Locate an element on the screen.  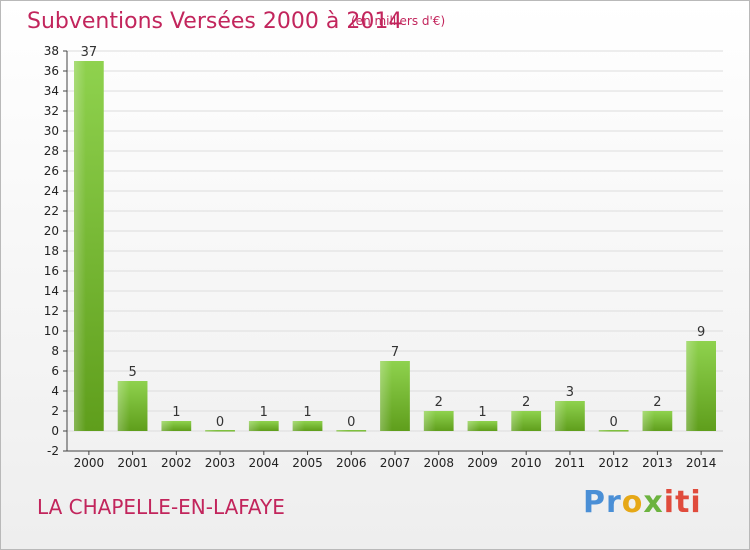
bar-highlight-2012 is located at coordinates (604, 431).